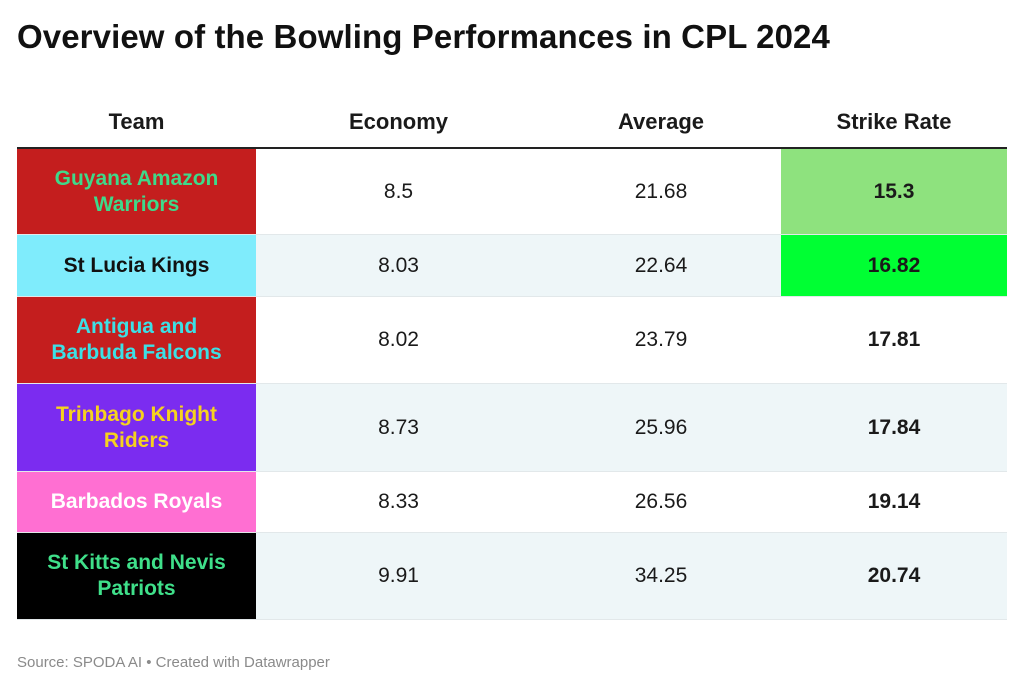 The width and height of the screenshot is (1024, 692). What do you see at coordinates (661, 501) in the screenshot?
I see `average-cell: 26.56` at bounding box center [661, 501].